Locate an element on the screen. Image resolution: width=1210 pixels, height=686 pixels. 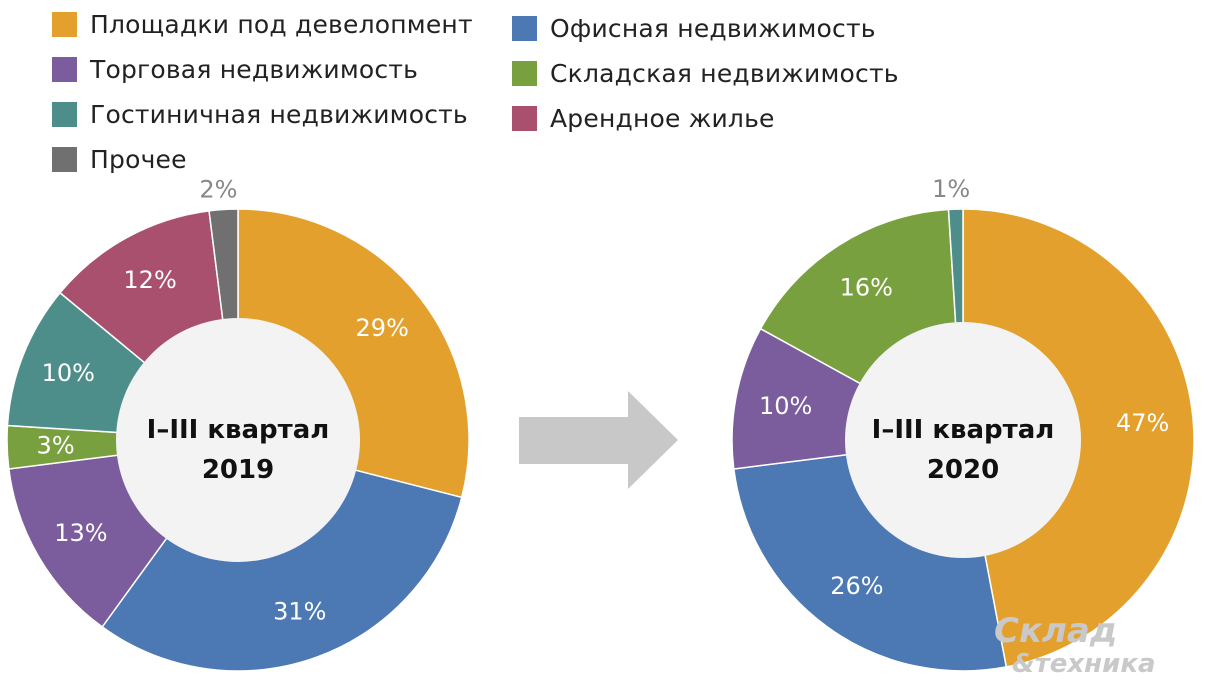
legend-item-hotel: Гостиничная недвижимость is located at coordinates (260, 114).